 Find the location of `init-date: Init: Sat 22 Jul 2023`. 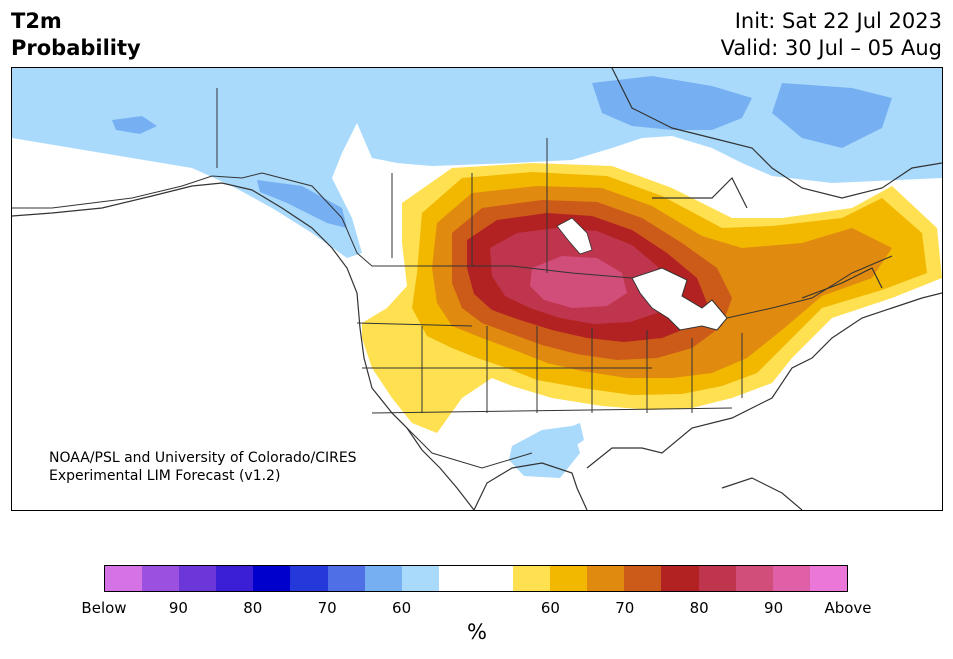

init-date: Init: Sat 22 Jul 2023 is located at coordinates (838, 21).